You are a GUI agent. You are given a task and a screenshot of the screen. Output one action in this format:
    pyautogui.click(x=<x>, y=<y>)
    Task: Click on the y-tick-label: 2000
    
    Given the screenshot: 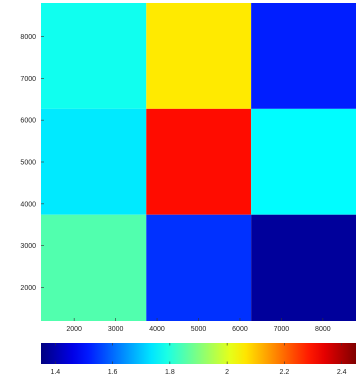 What is the action you would take?
    pyautogui.click(x=28, y=288)
    